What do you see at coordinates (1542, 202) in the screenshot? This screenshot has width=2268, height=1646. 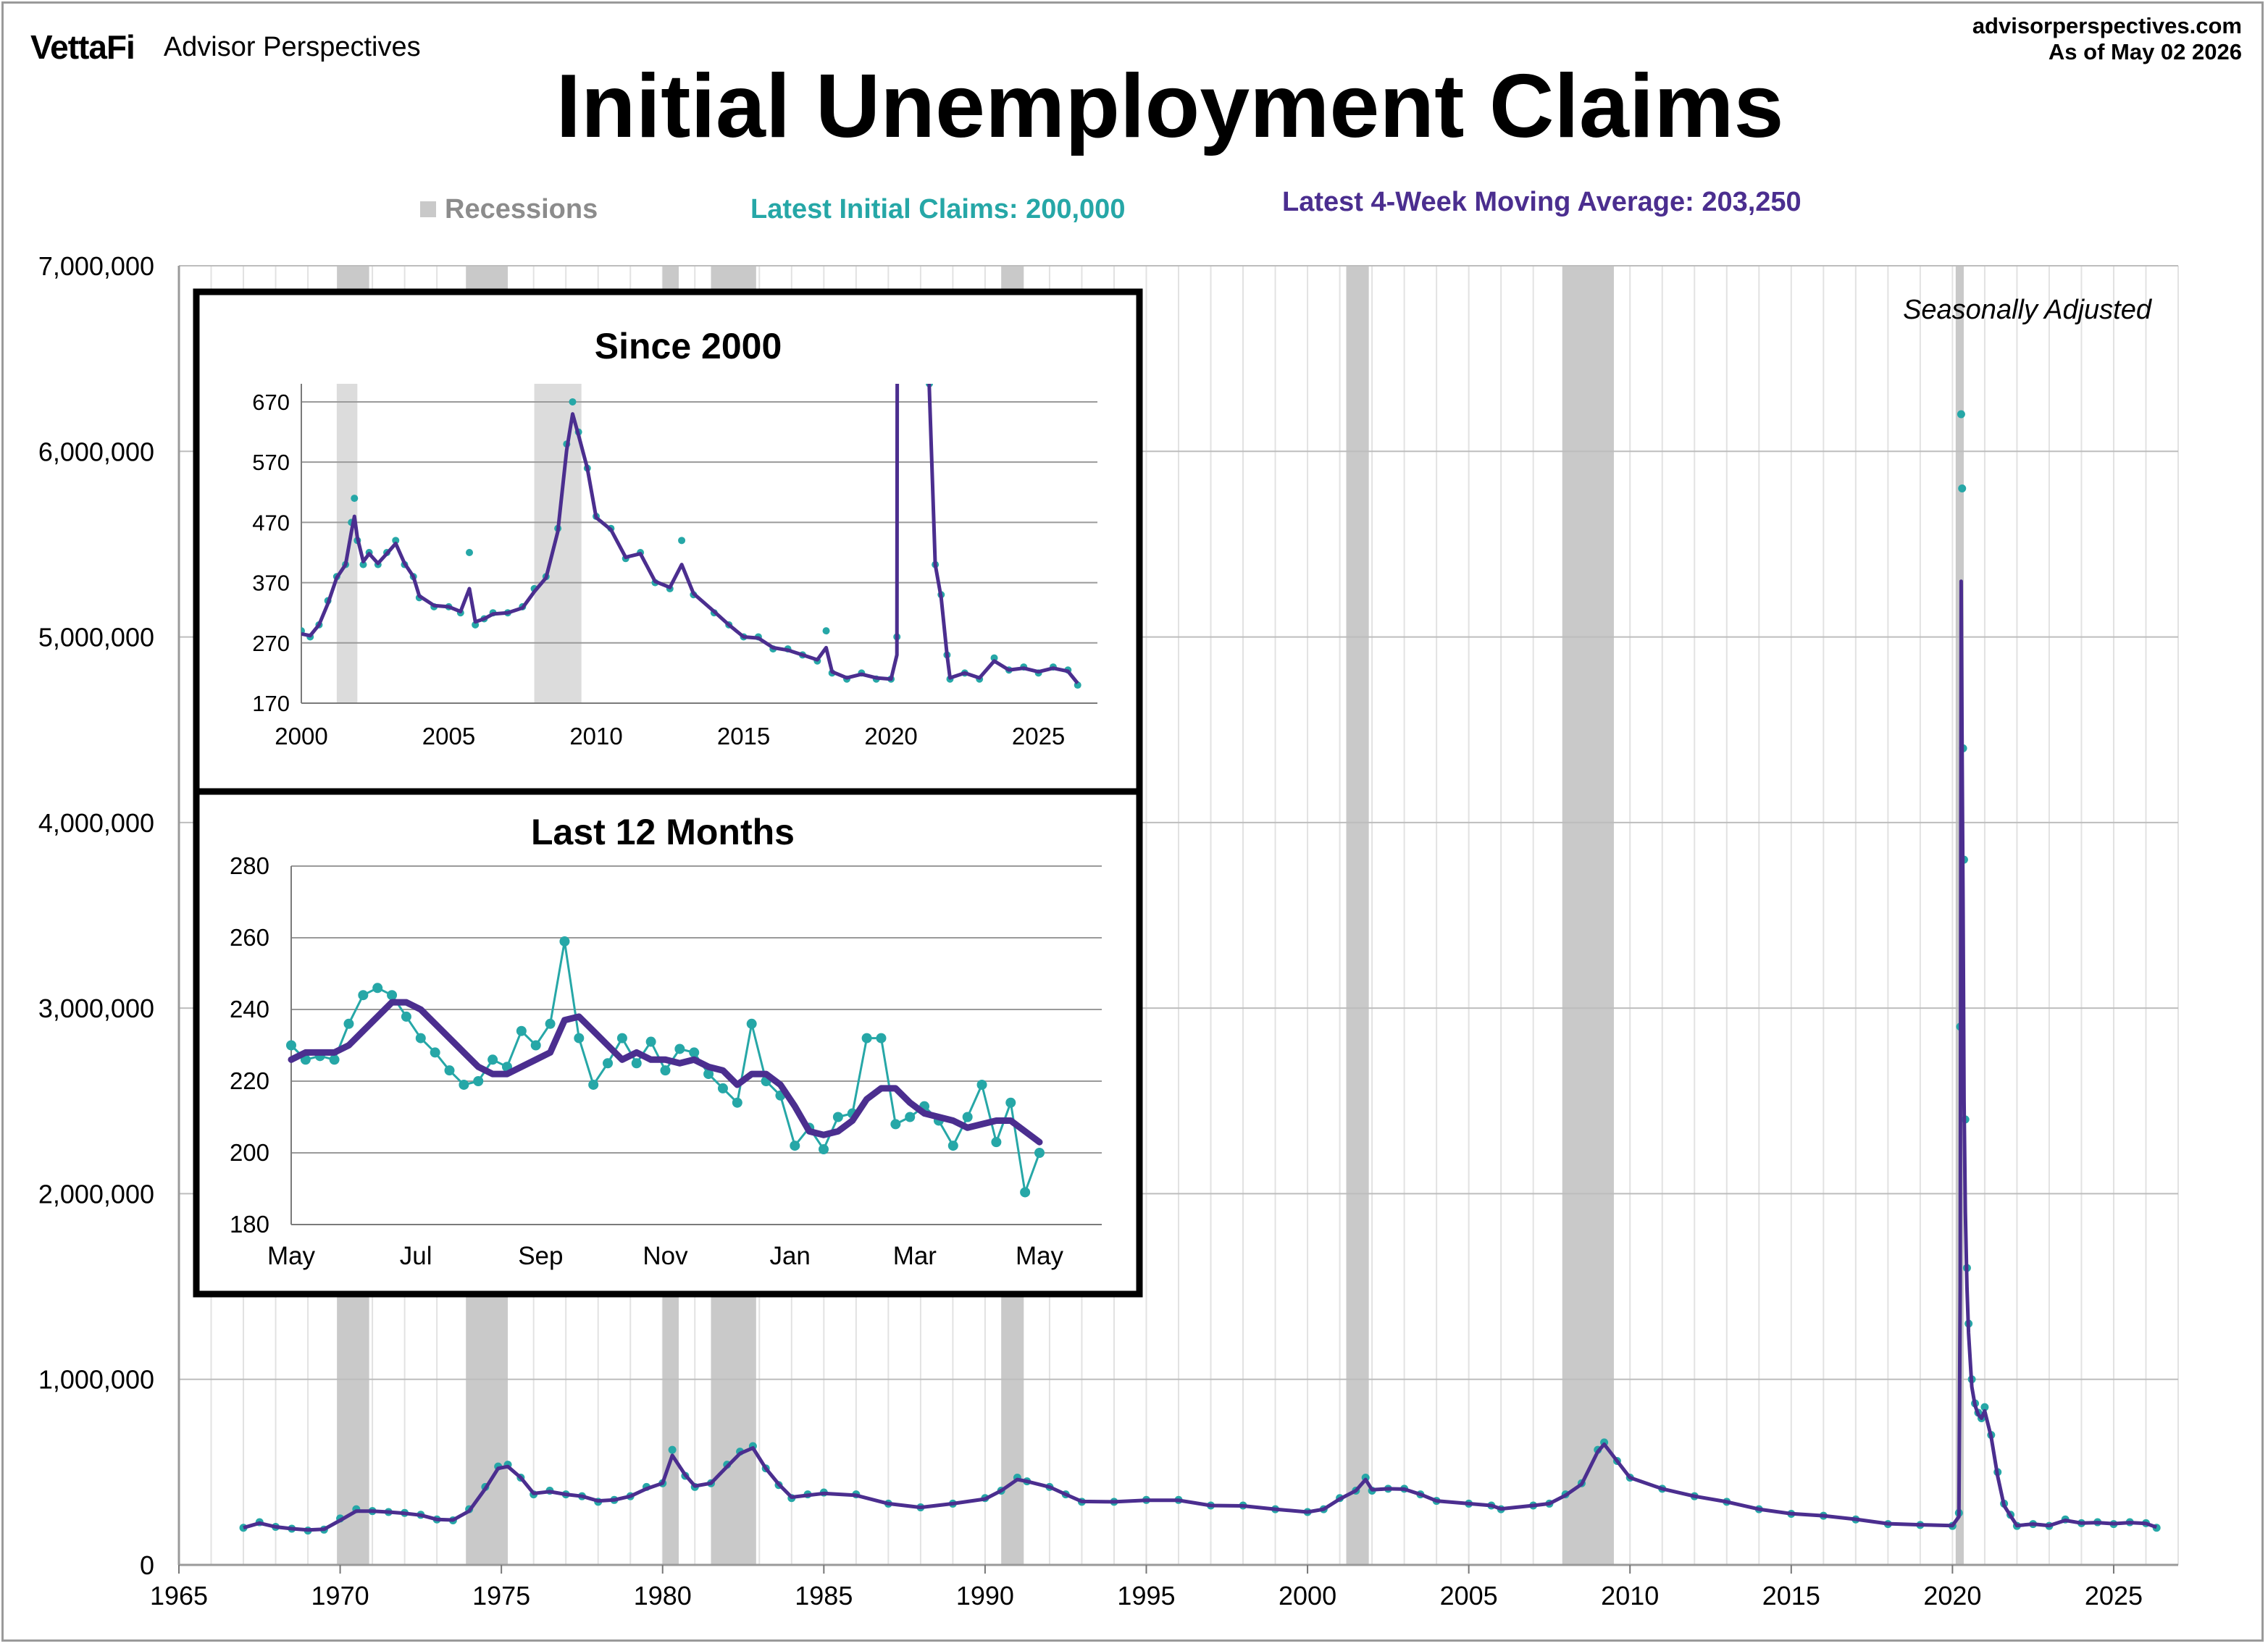 I see `legend-latest-ma: Latest 4-Week Moving Average: 203,250` at bounding box center [1542, 202].